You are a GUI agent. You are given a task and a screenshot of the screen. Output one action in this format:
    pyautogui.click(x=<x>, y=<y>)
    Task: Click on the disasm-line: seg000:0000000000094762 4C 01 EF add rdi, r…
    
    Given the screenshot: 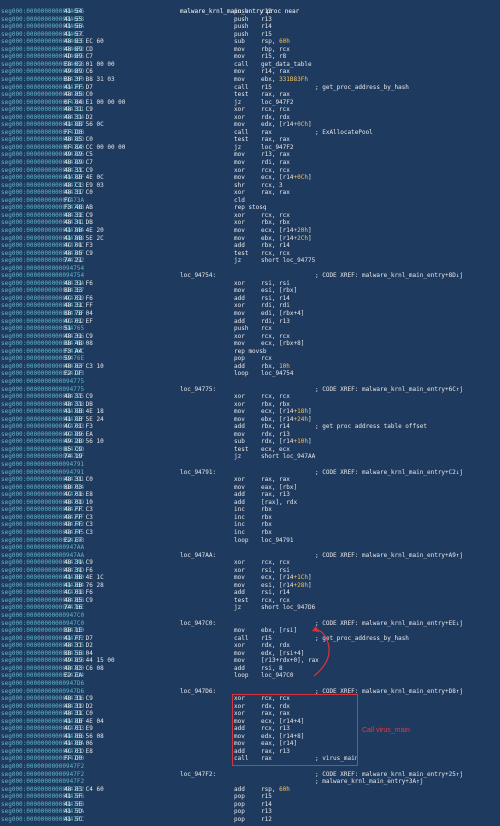 What is the action you would take?
    pyautogui.click(x=250, y=322)
    